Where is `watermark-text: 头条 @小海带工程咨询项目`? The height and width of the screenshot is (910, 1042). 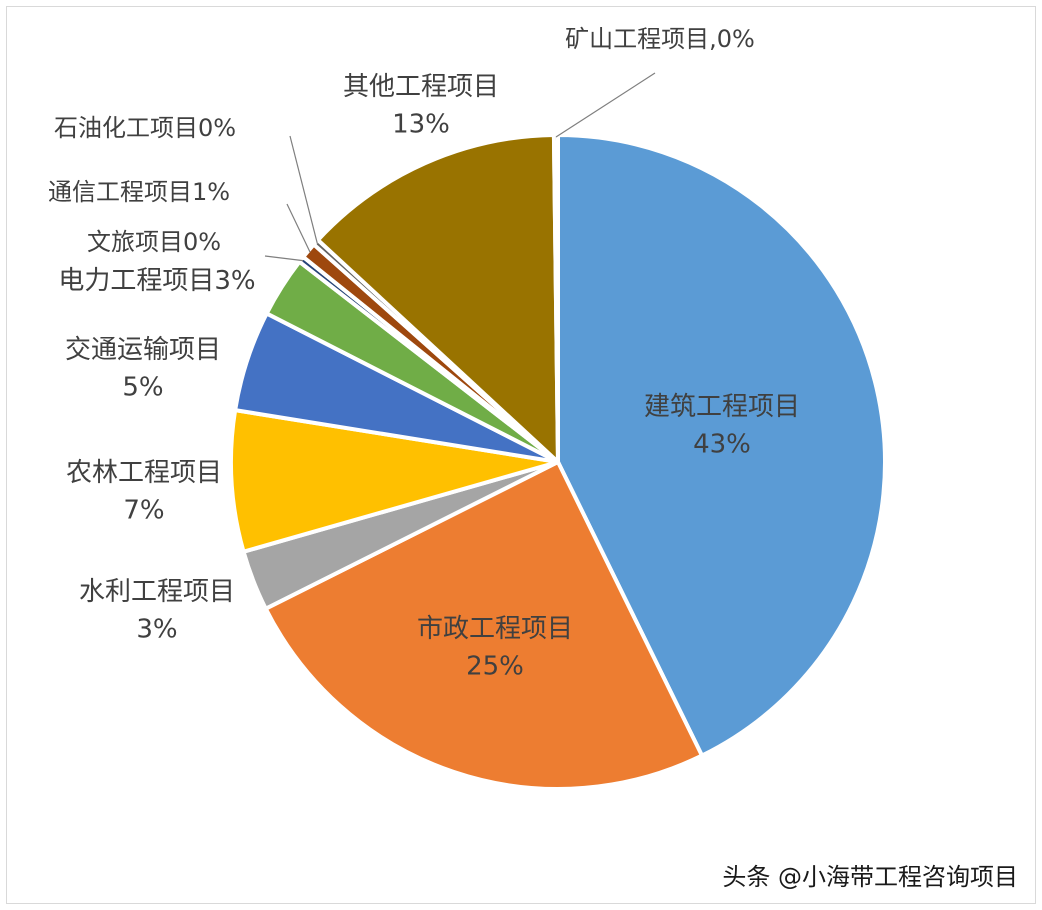
watermark-text: 头条 @小海带工程咨询项目 is located at coordinates (870, 877).